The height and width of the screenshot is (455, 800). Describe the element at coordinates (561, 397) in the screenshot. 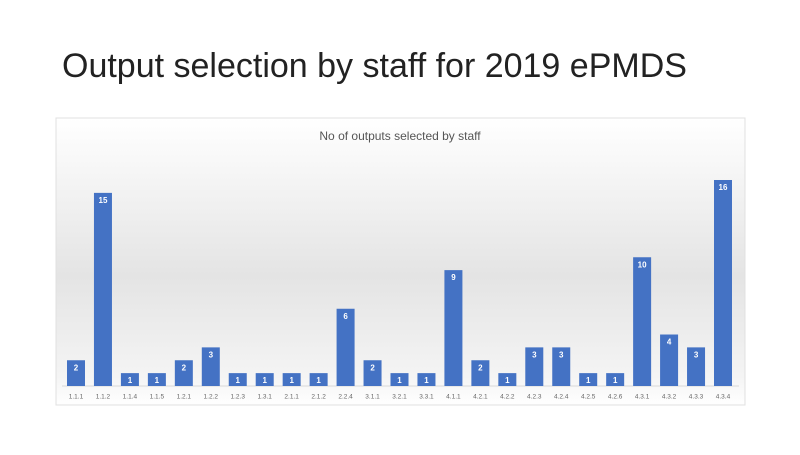

I see `x-tick-label: 4.2.4` at that location.